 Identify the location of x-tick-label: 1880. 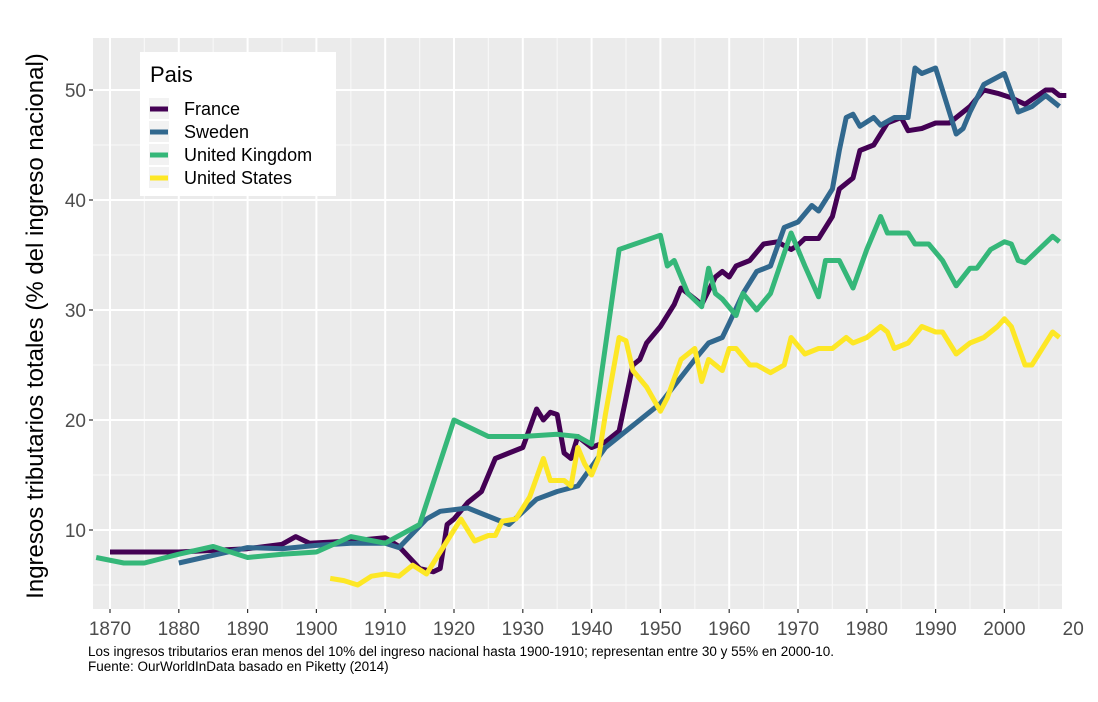
(179, 629).